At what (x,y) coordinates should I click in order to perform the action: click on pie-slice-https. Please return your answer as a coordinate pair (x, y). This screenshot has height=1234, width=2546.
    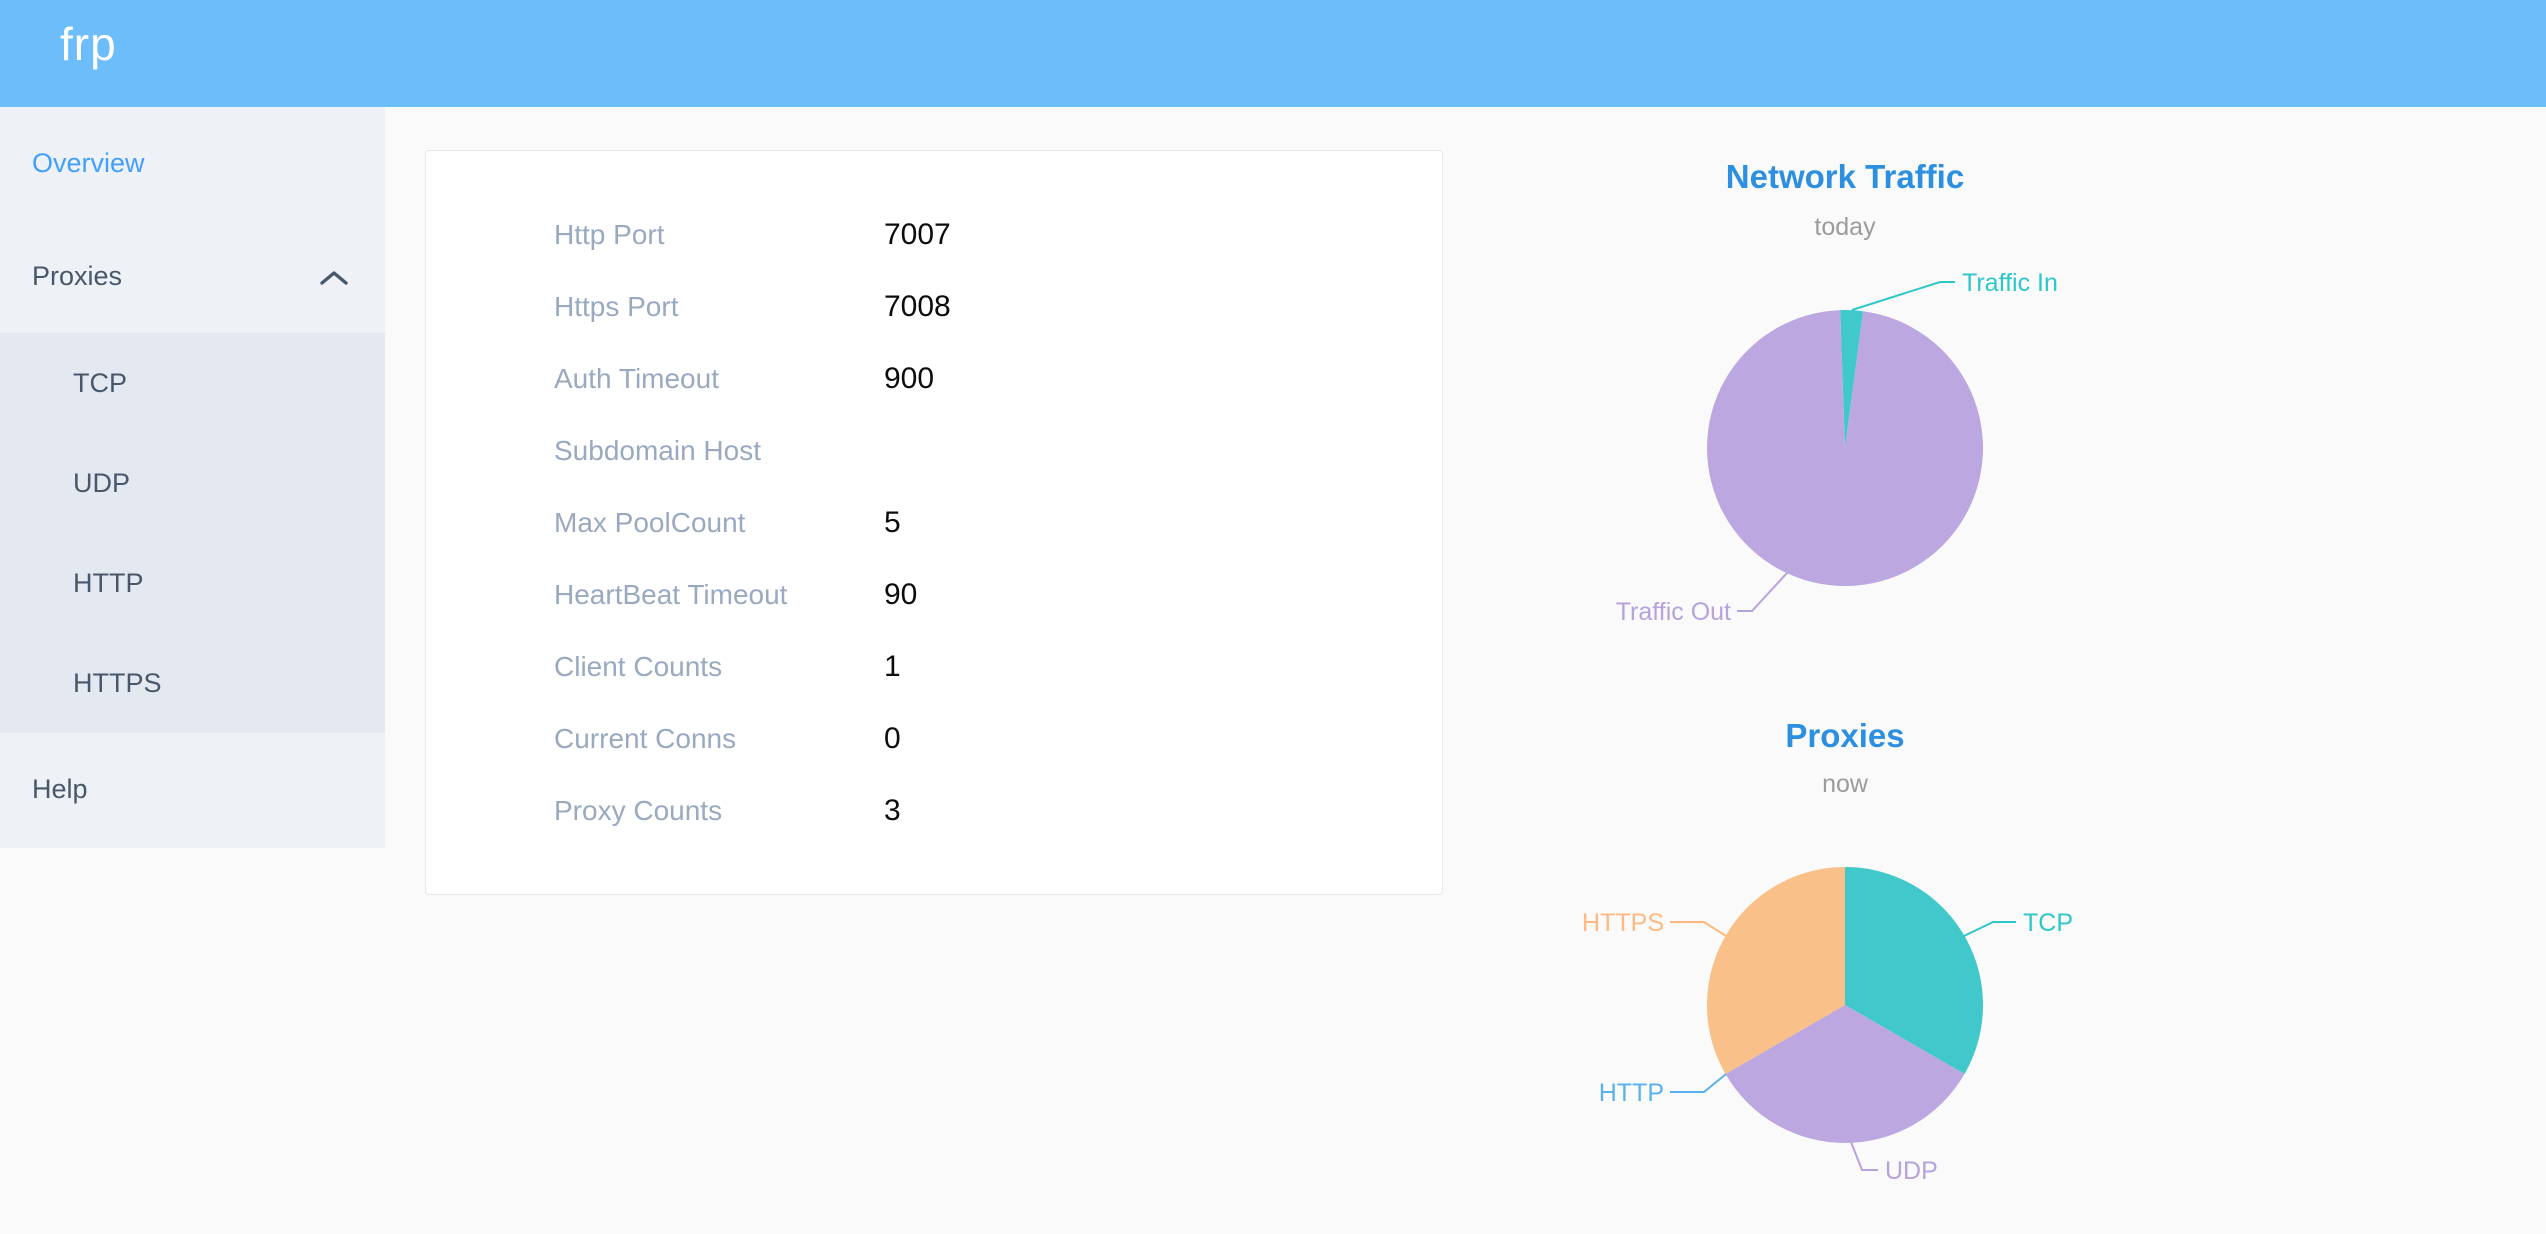
    Looking at the image, I should click on (1776, 970).